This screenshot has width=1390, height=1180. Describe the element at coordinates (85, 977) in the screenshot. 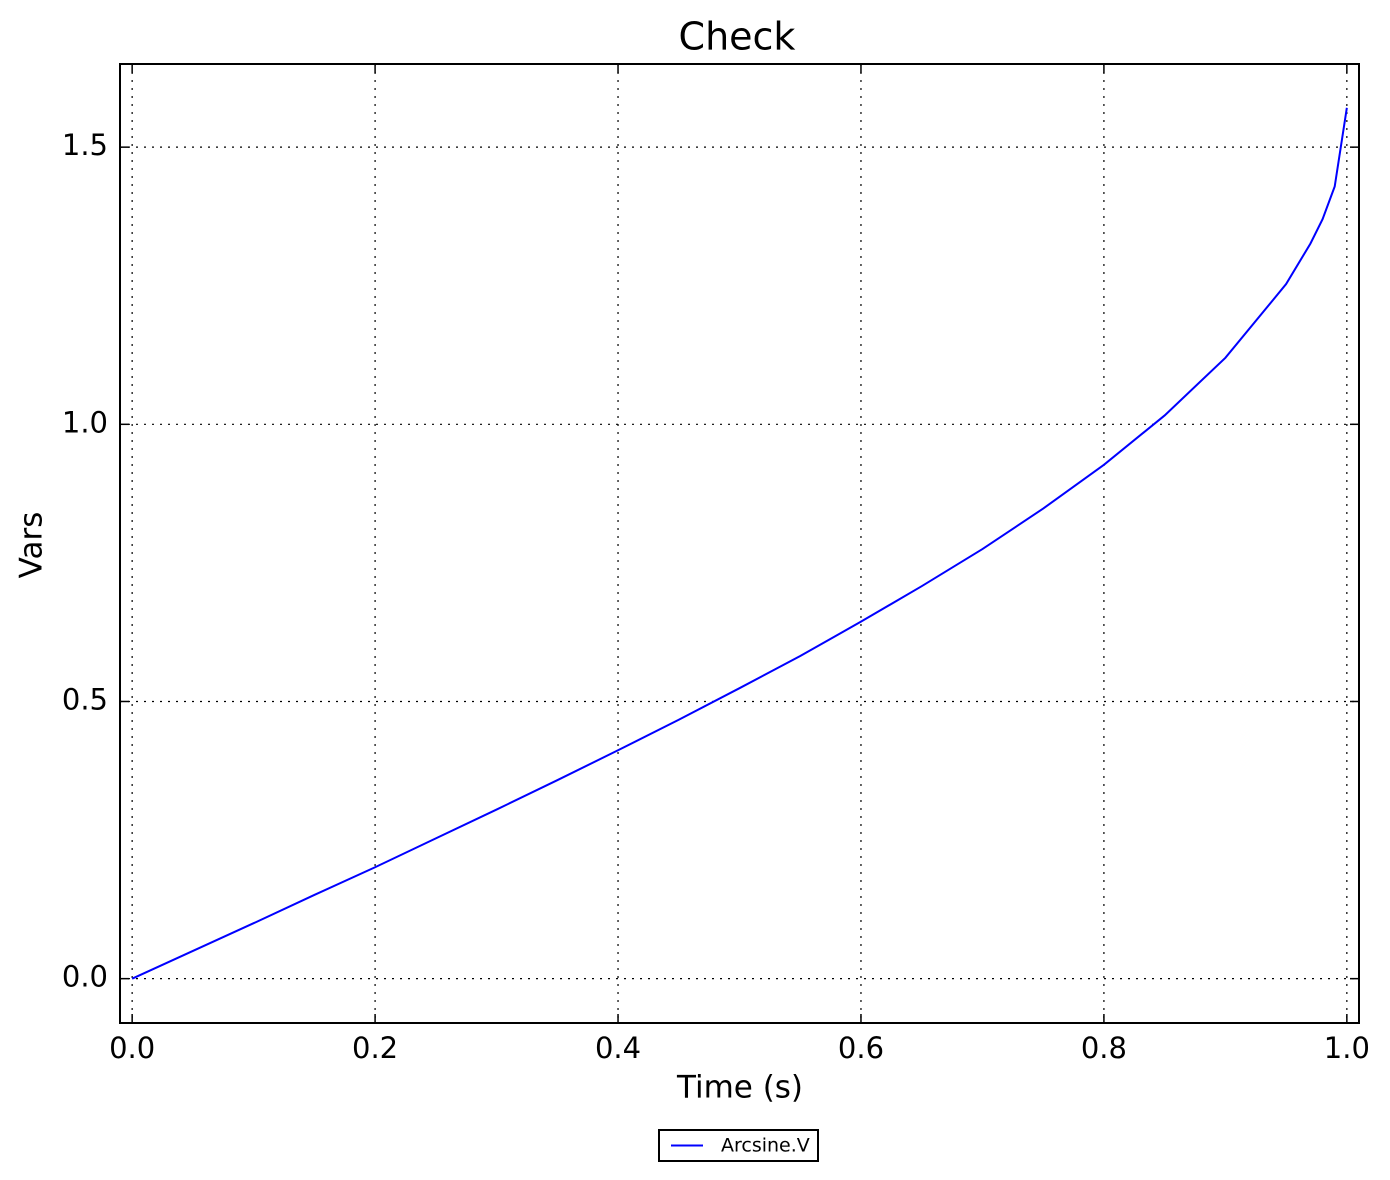

I see `y-tick-label: 0.0` at that location.